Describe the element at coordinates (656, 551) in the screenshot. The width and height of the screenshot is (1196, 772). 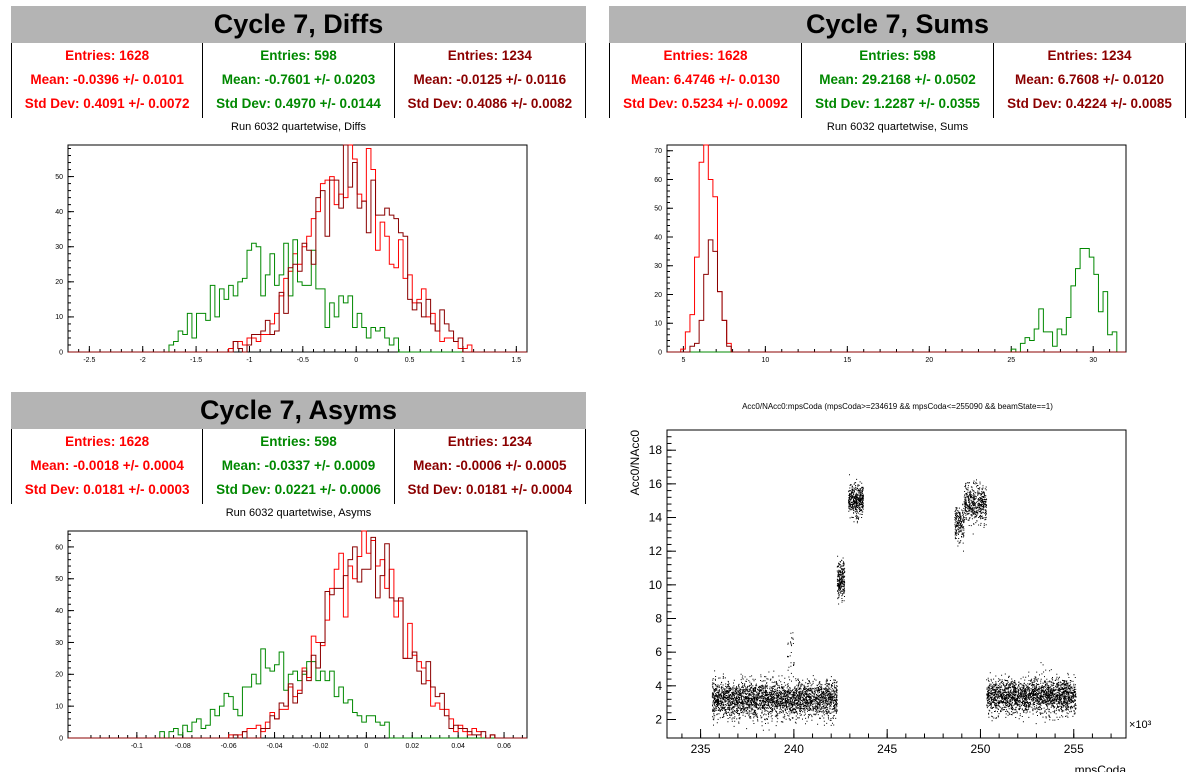
I see `y-tick-label: 12` at that location.